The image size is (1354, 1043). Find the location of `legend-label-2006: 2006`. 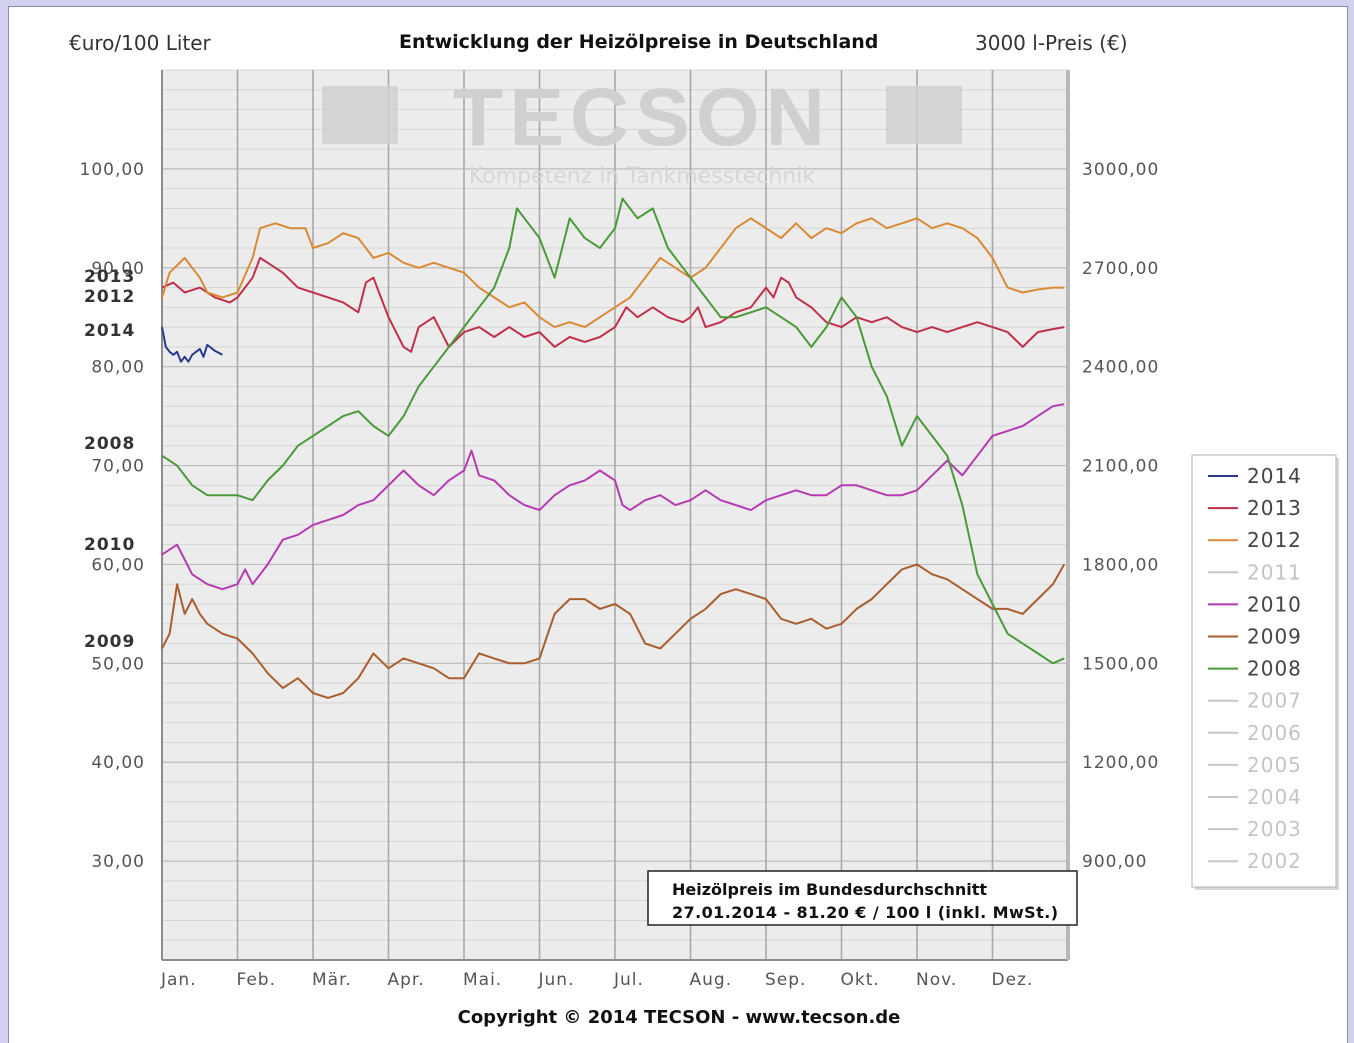

legend-label-2006: 2006 is located at coordinates (1274, 733).